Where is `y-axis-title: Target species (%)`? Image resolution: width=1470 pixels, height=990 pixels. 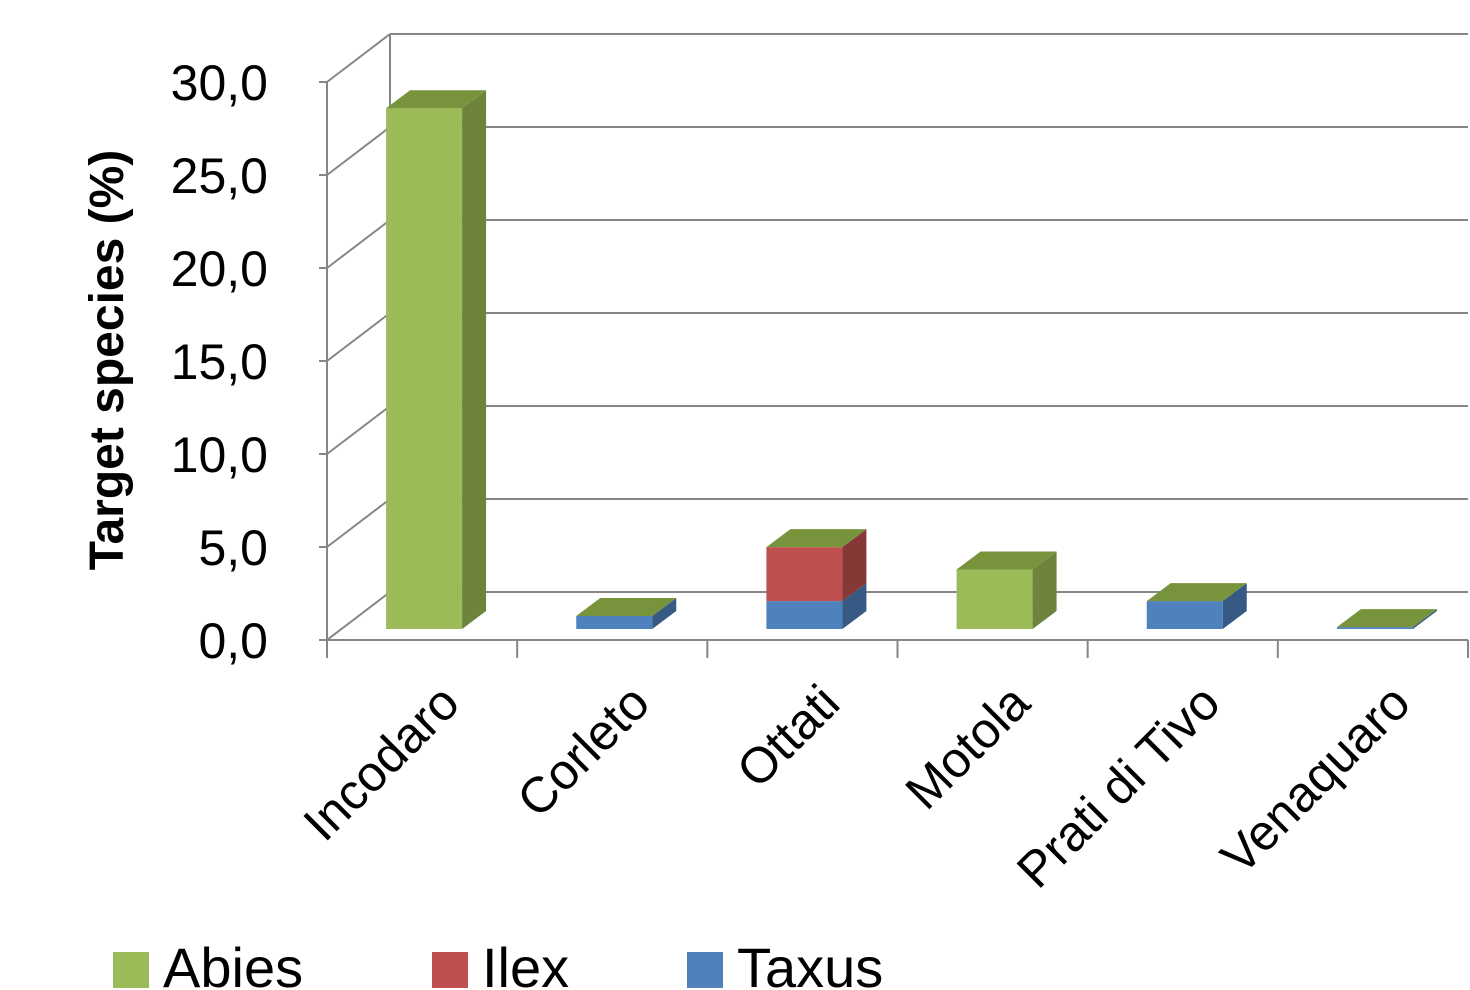 y-axis-title: Target species (%) is located at coordinates (107, 360).